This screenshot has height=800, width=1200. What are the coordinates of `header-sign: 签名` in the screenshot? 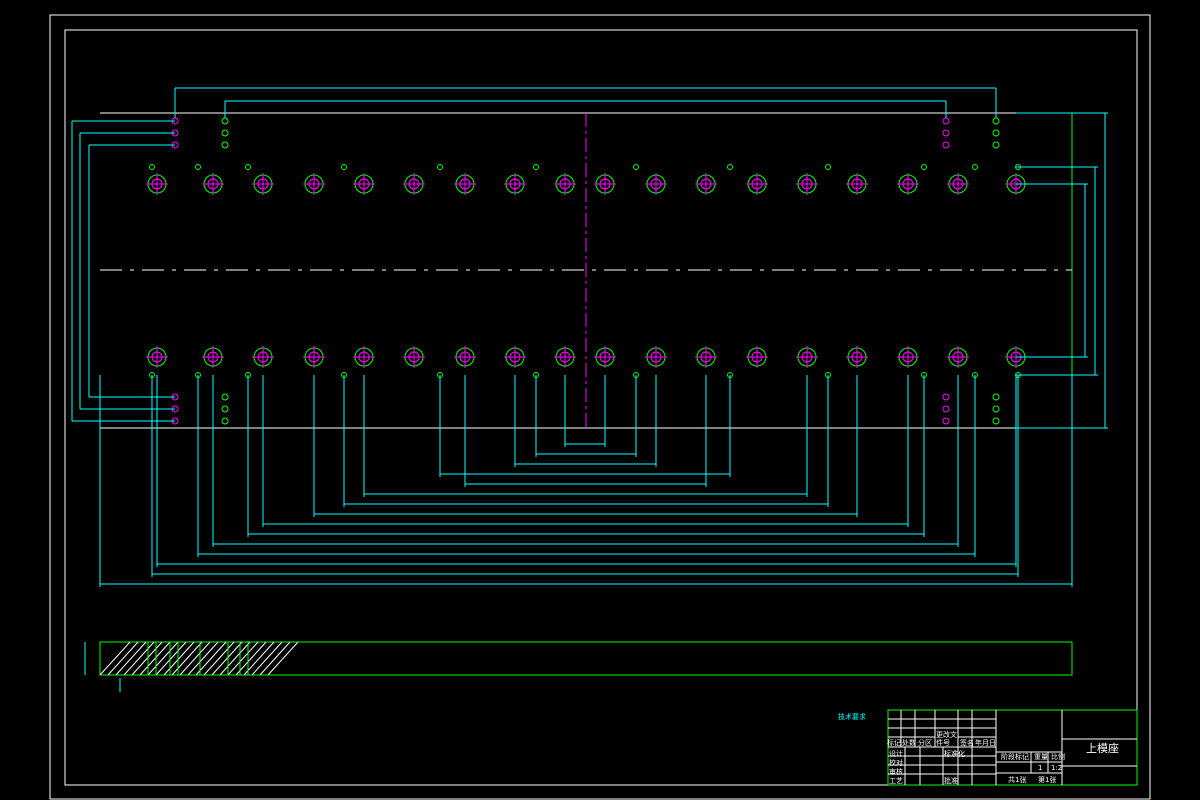 It's located at (967, 743).